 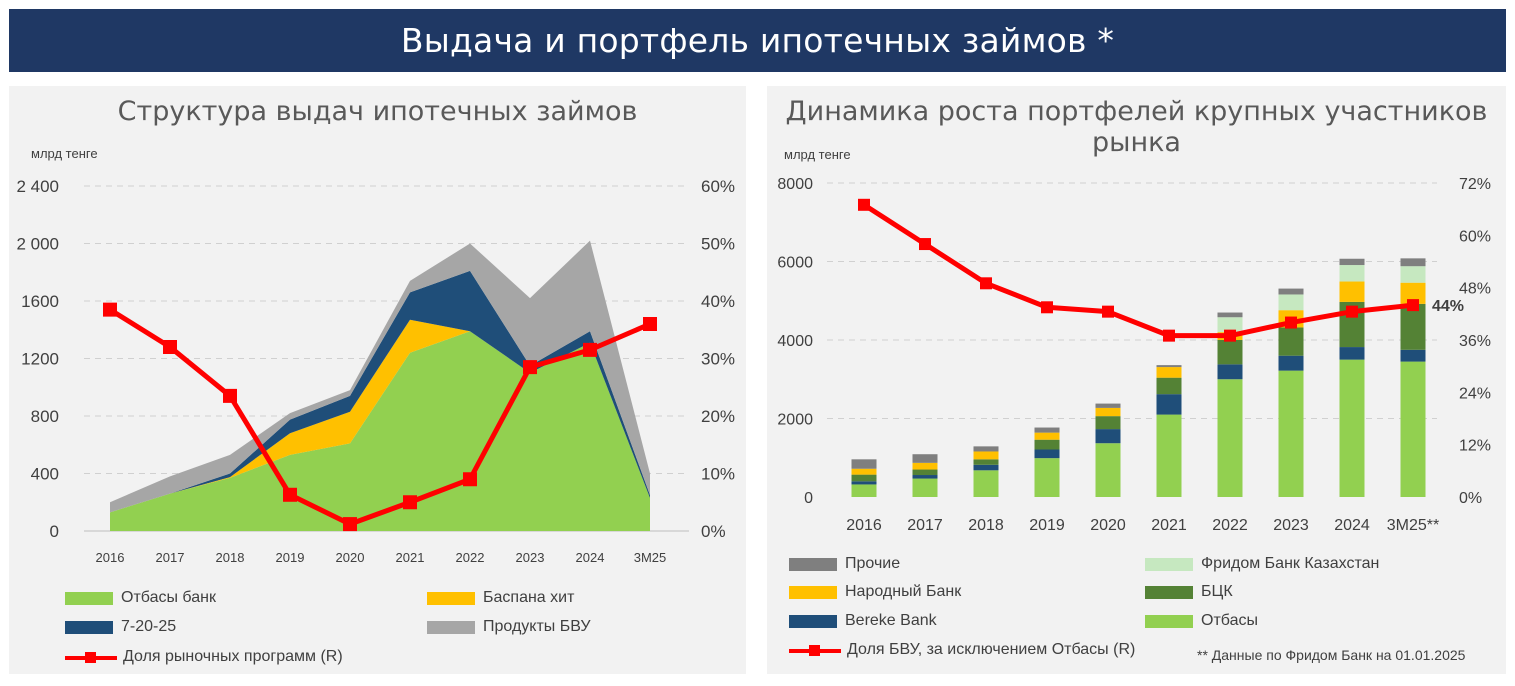 What do you see at coordinates (379, 417) in the screenshot?
I see `market-share-line` at bounding box center [379, 417].